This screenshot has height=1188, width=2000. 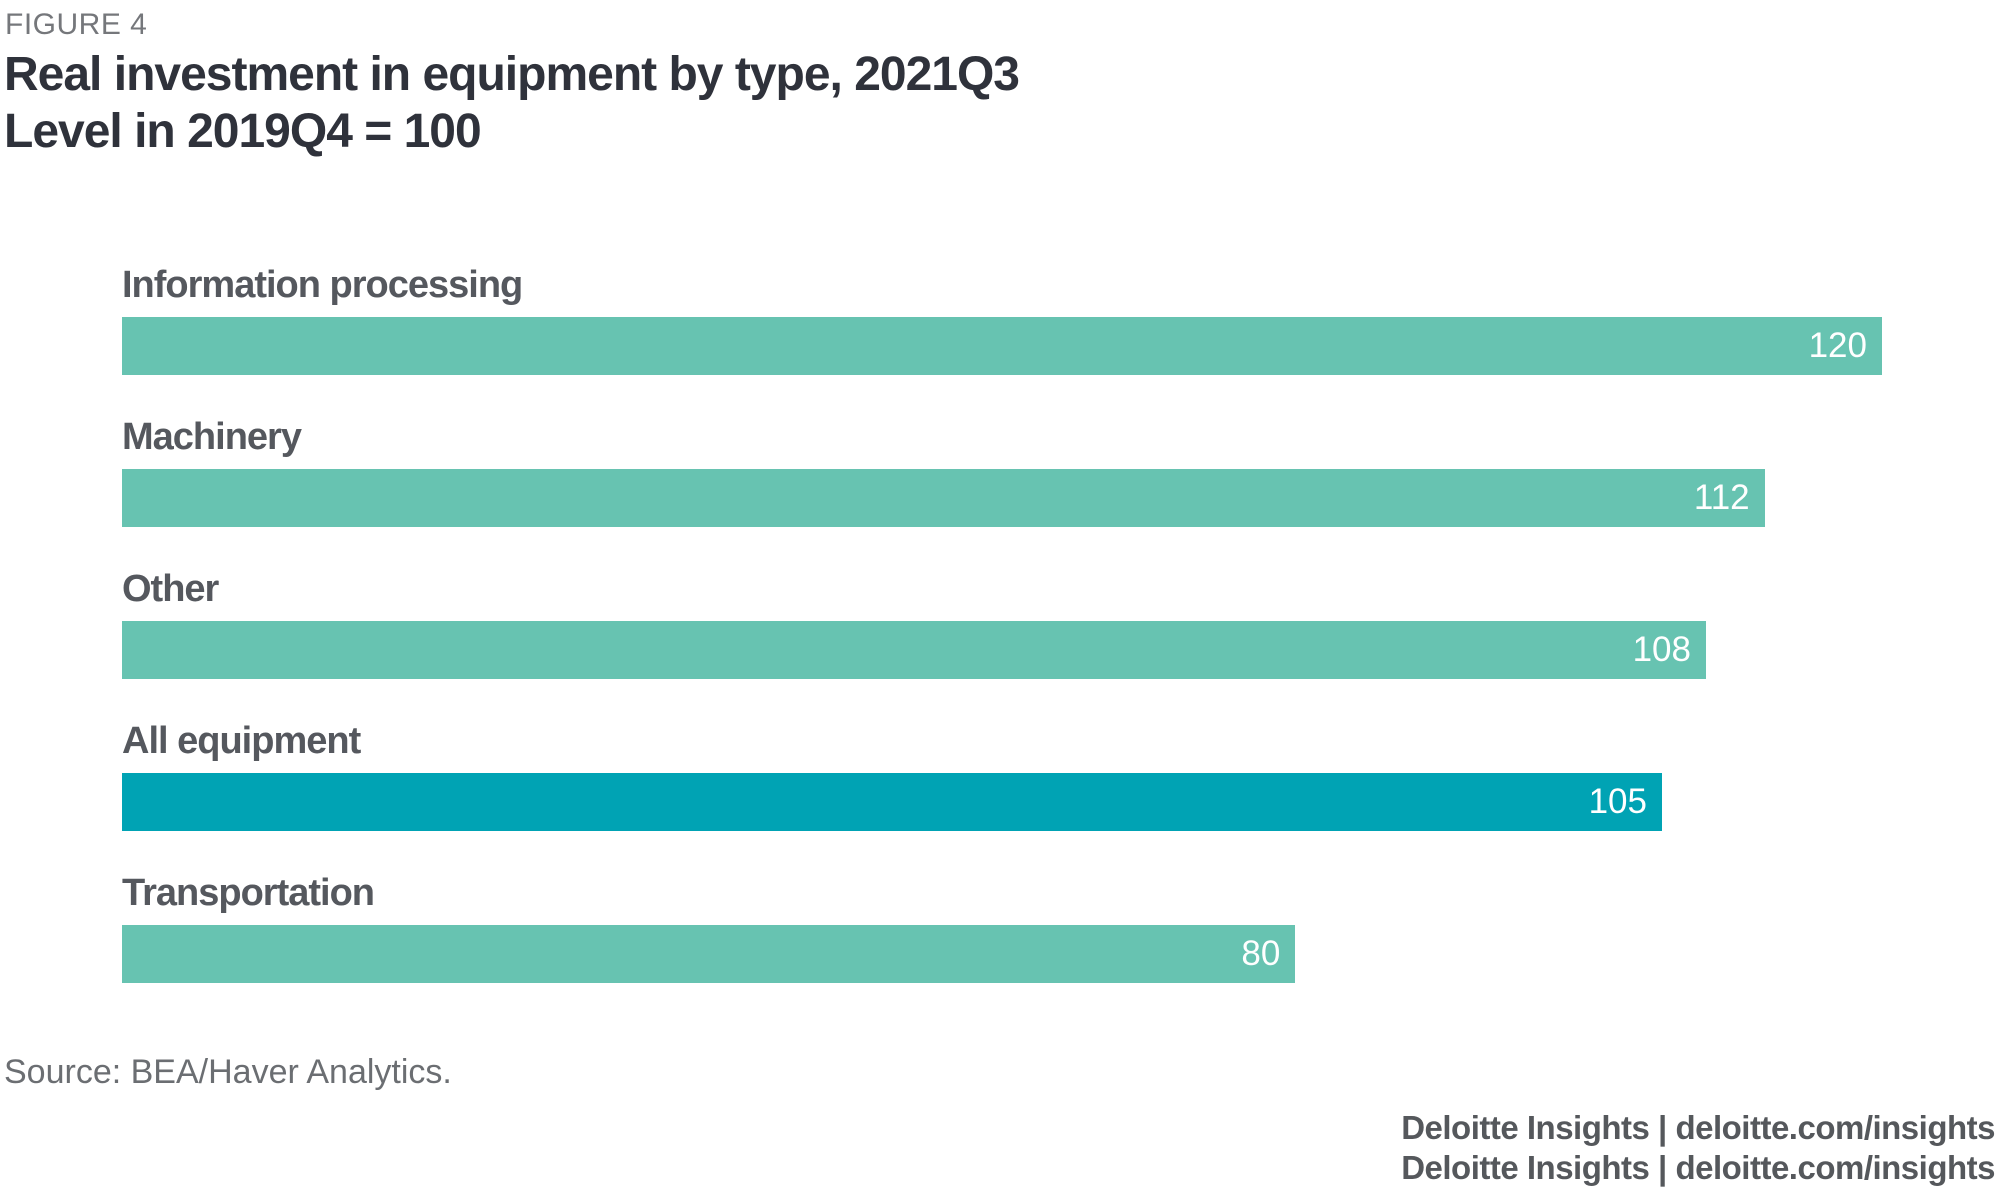 I want to click on bar: 112, so click(x=943, y=498).